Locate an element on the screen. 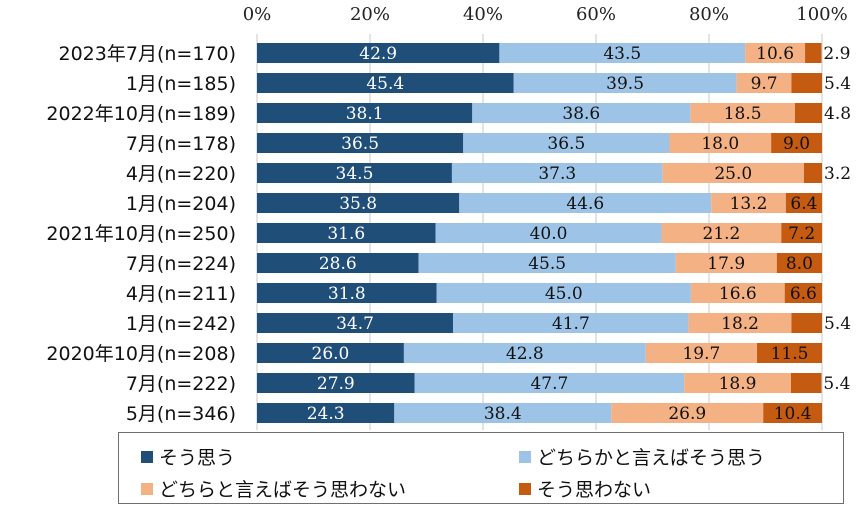  data-label: 34.7 is located at coordinates (355, 324).